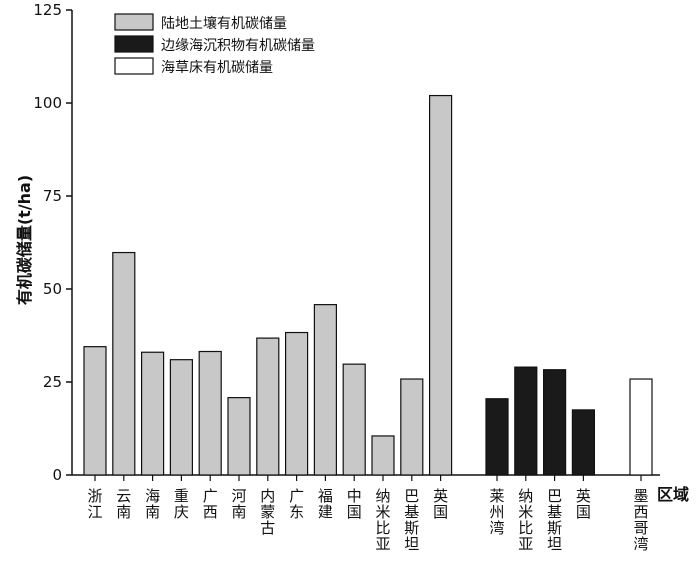 This screenshot has width=700, height=574. I want to click on category-label: 广西, so click(210, 504).